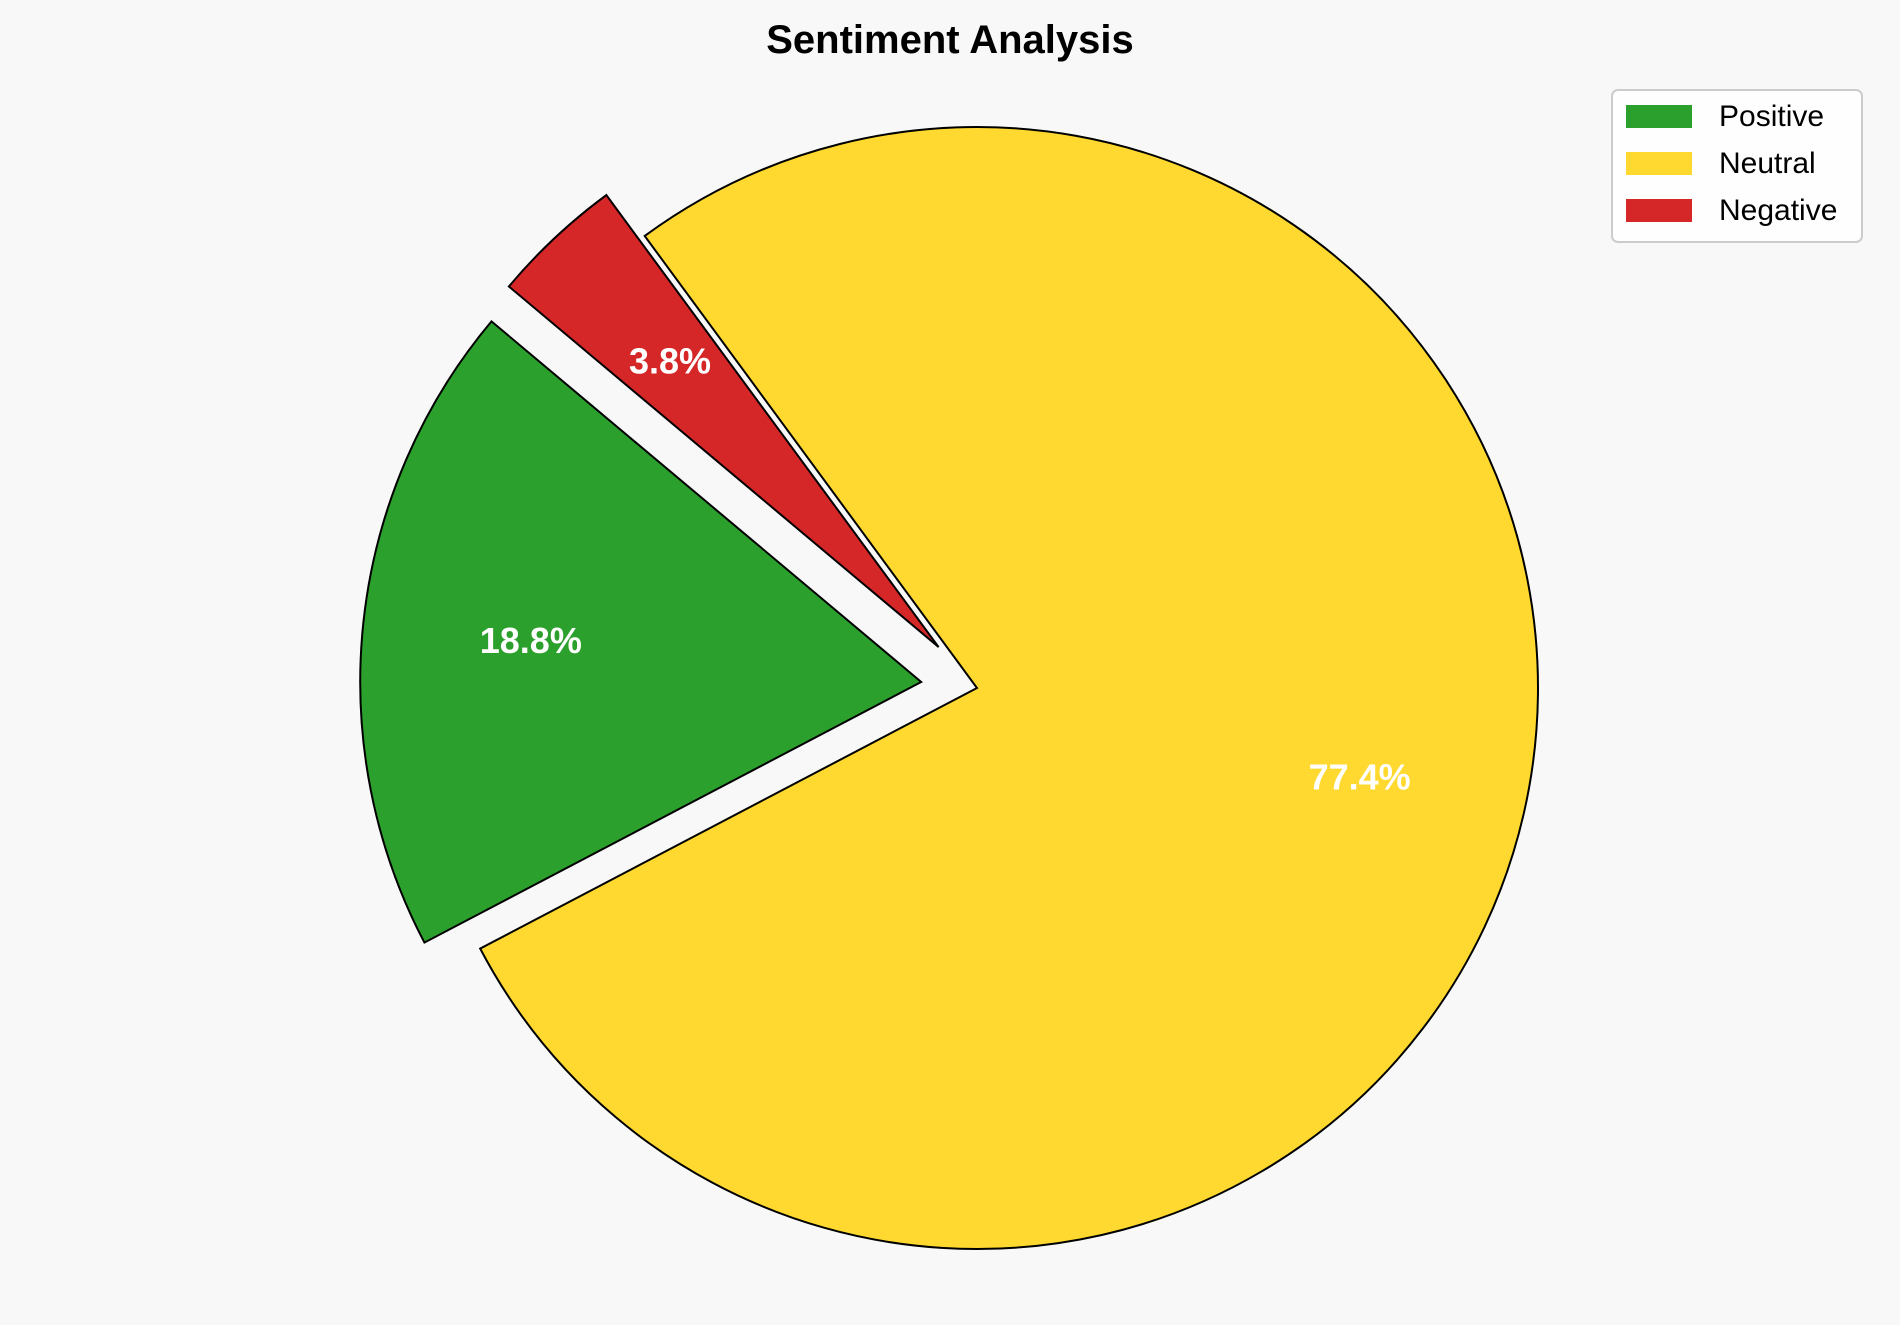 The width and height of the screenshot is (1900, 1325). I want to click on pie-slice-negative, so click(723, 420).